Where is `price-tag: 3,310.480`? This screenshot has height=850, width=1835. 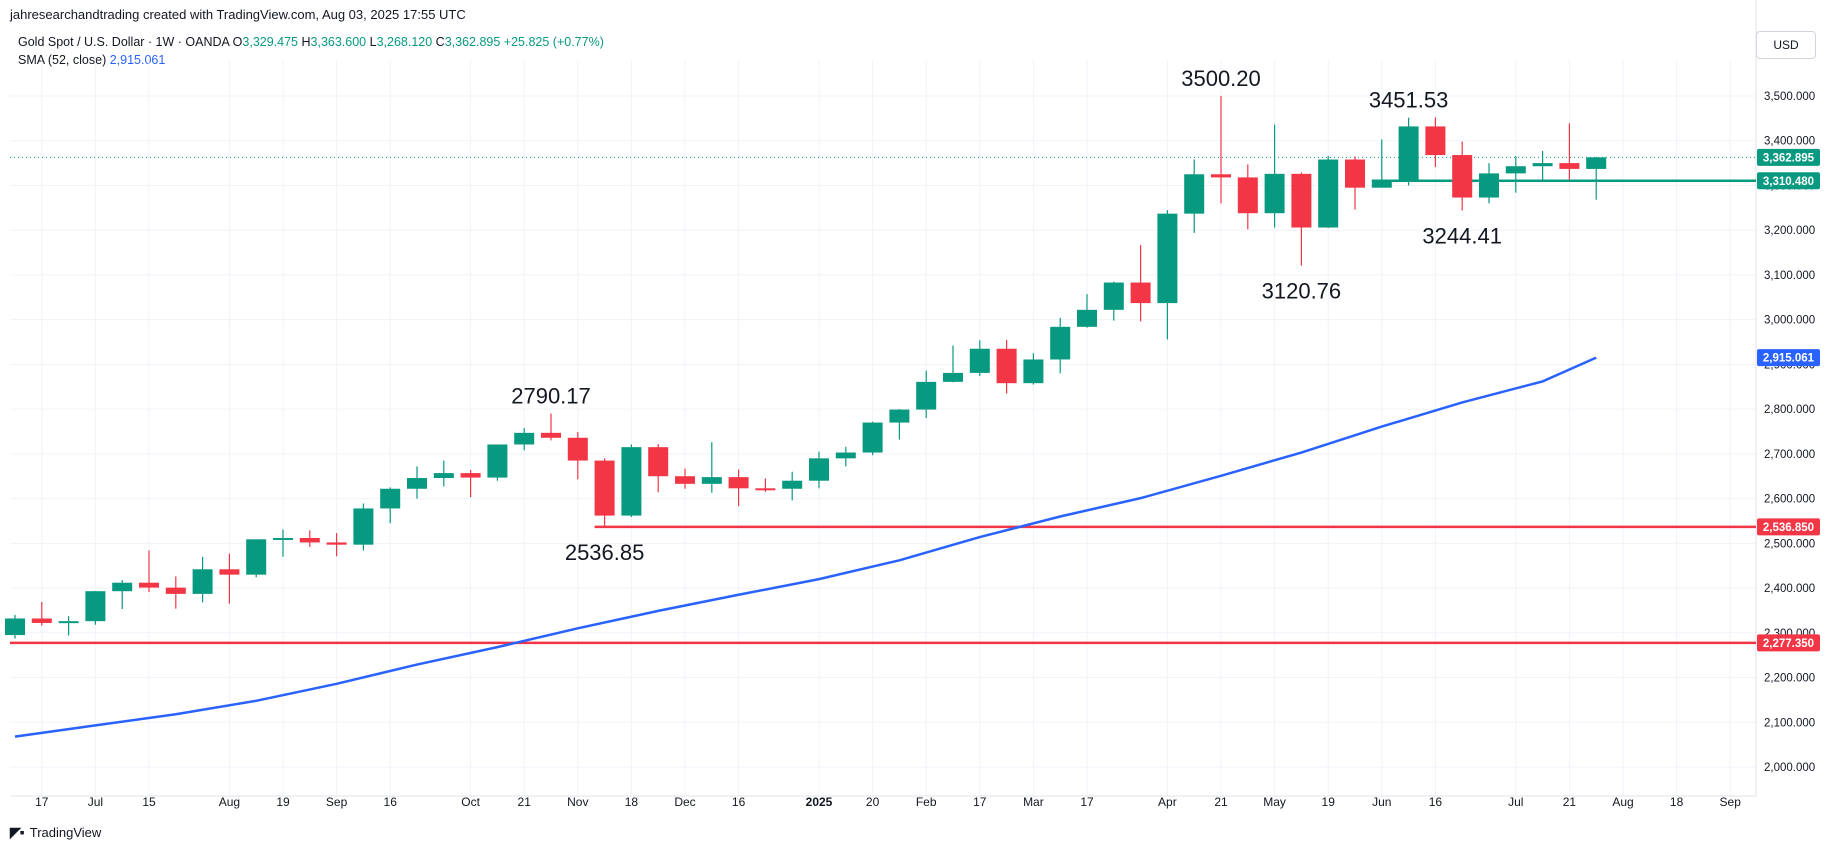
price-tag: 3,310.480 is located at coordinates (1788, 181).